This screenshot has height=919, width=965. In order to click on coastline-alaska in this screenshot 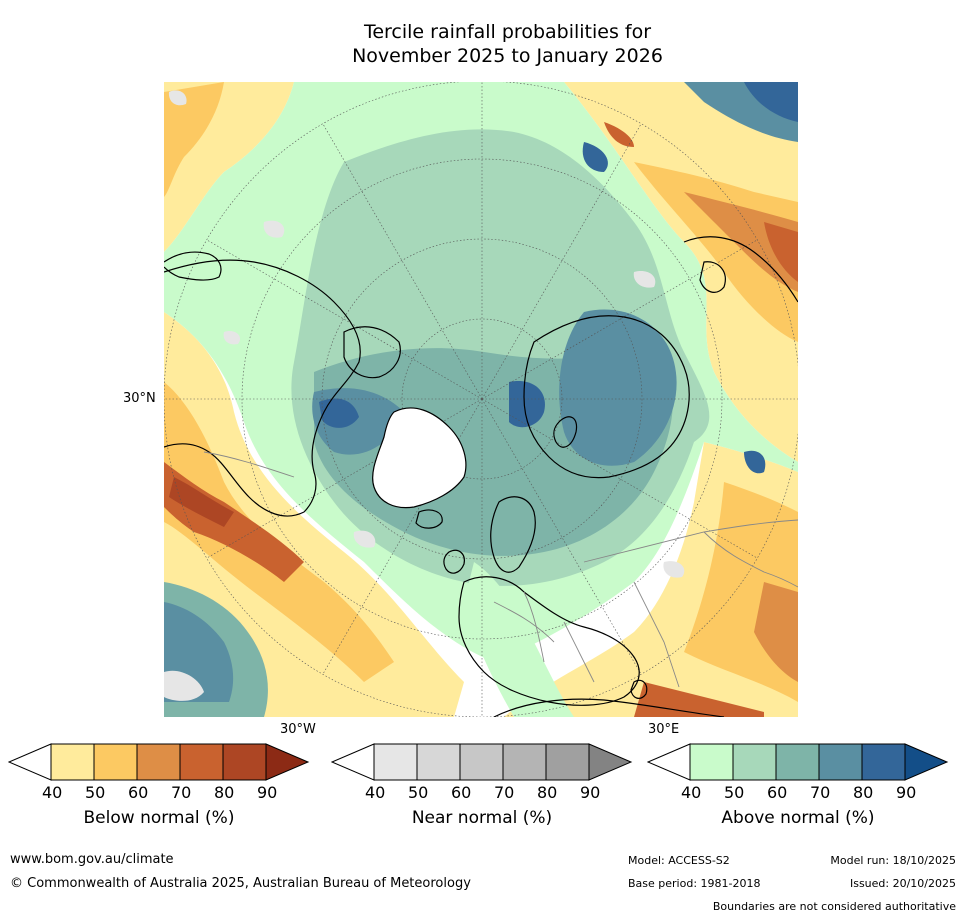, I will do `click(193, 266)`.